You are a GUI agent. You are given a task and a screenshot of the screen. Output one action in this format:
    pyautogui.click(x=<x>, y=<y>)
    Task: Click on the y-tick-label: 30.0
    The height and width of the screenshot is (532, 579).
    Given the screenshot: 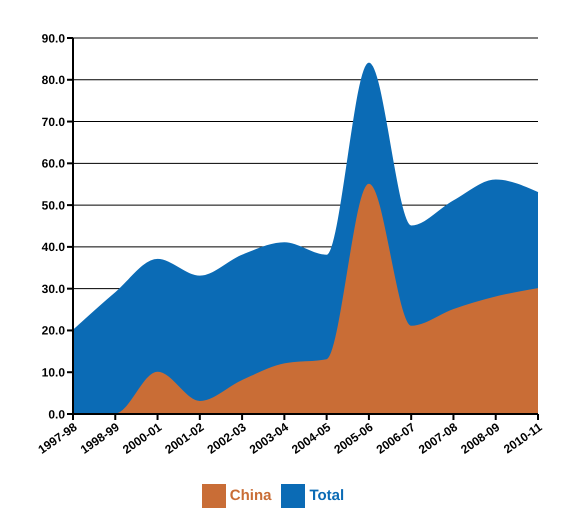 What is the action you would take?
    pyautogui.click(x=54, y=289)
    